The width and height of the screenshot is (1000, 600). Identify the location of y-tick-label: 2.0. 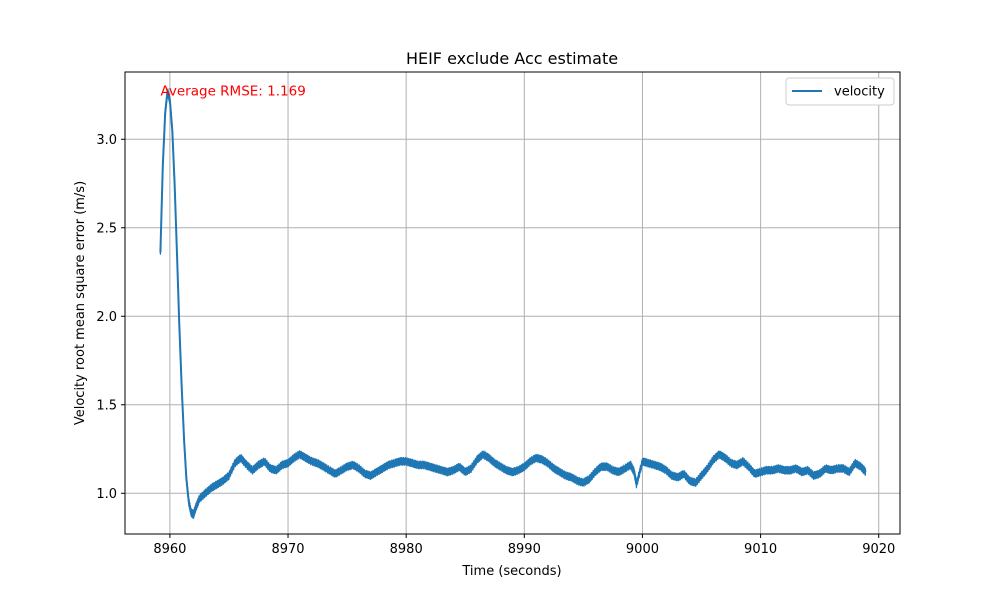
(106, 317).